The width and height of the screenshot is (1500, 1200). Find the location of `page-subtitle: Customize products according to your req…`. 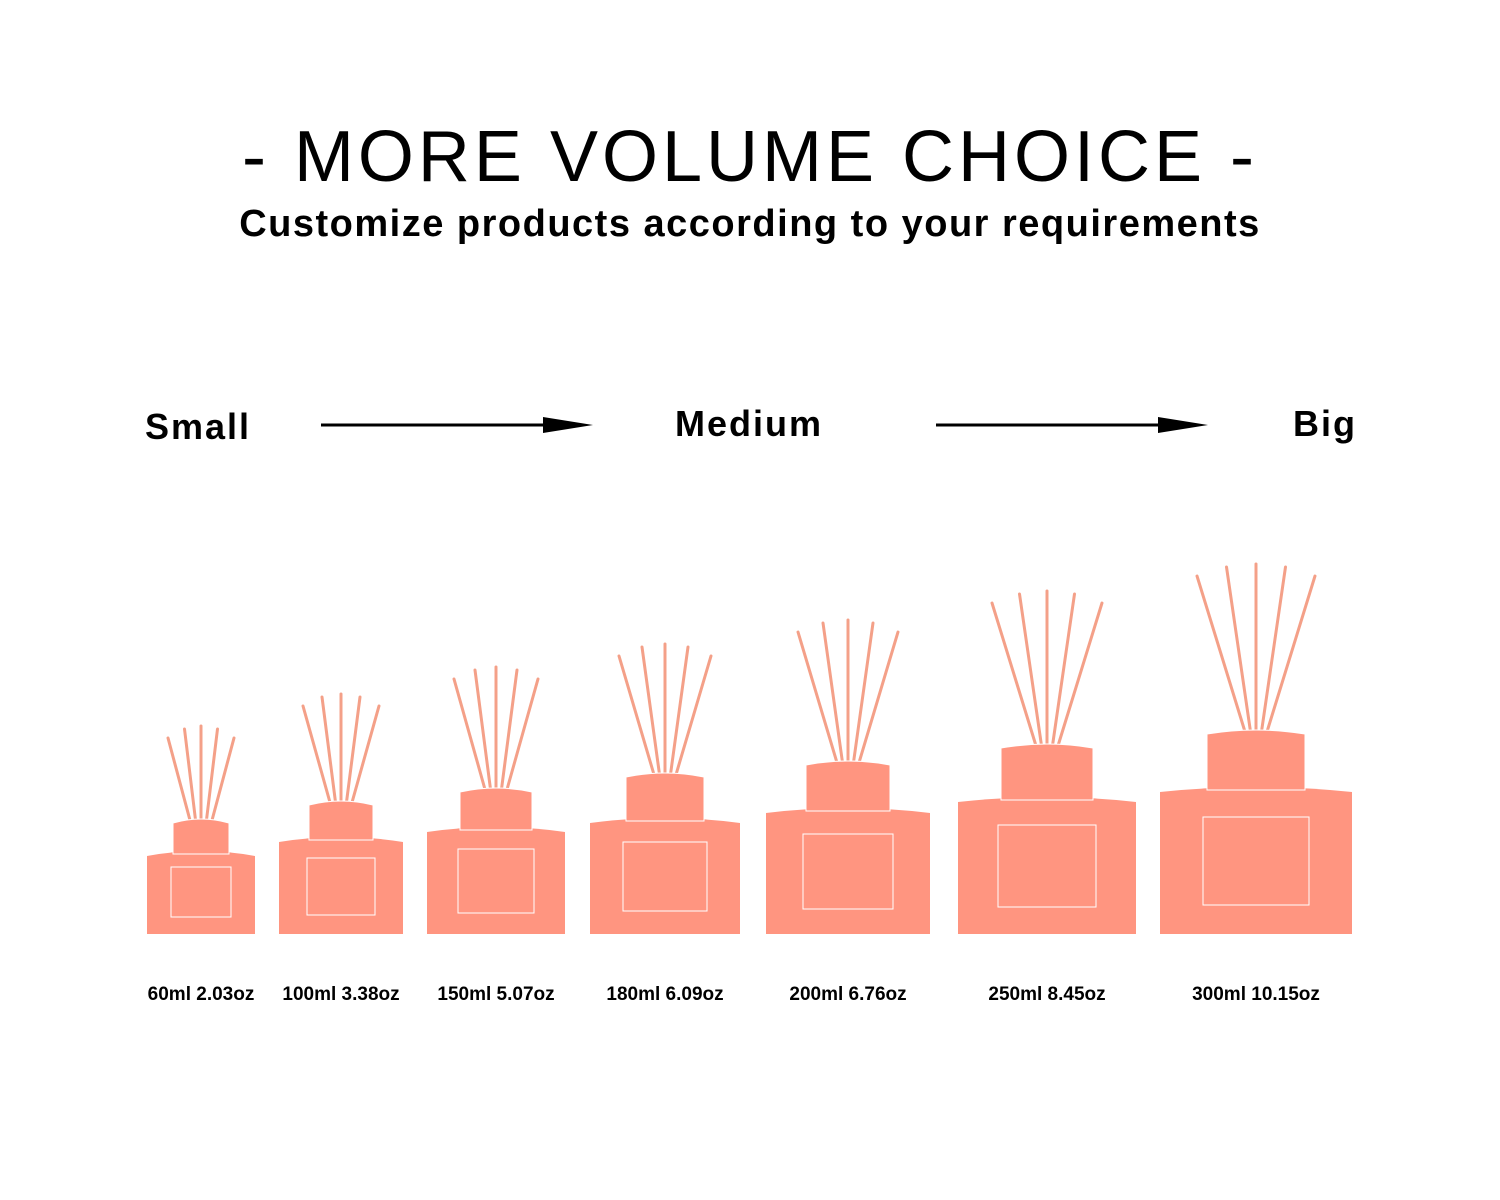

page-subtitle: Customize products according to your req… is located at coordinates (750, 224).